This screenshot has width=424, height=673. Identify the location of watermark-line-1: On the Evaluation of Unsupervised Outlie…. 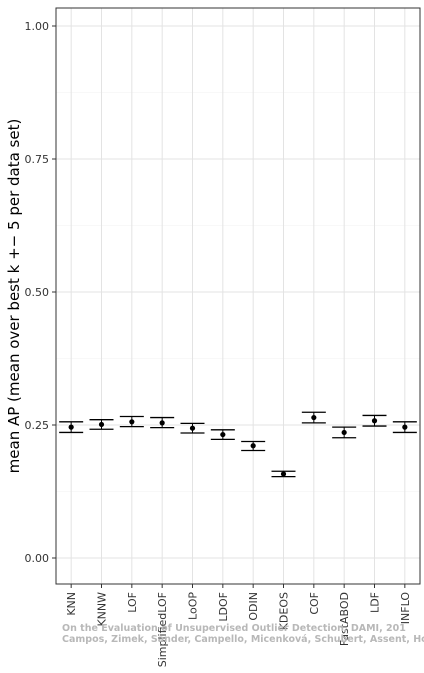
(234, 628).